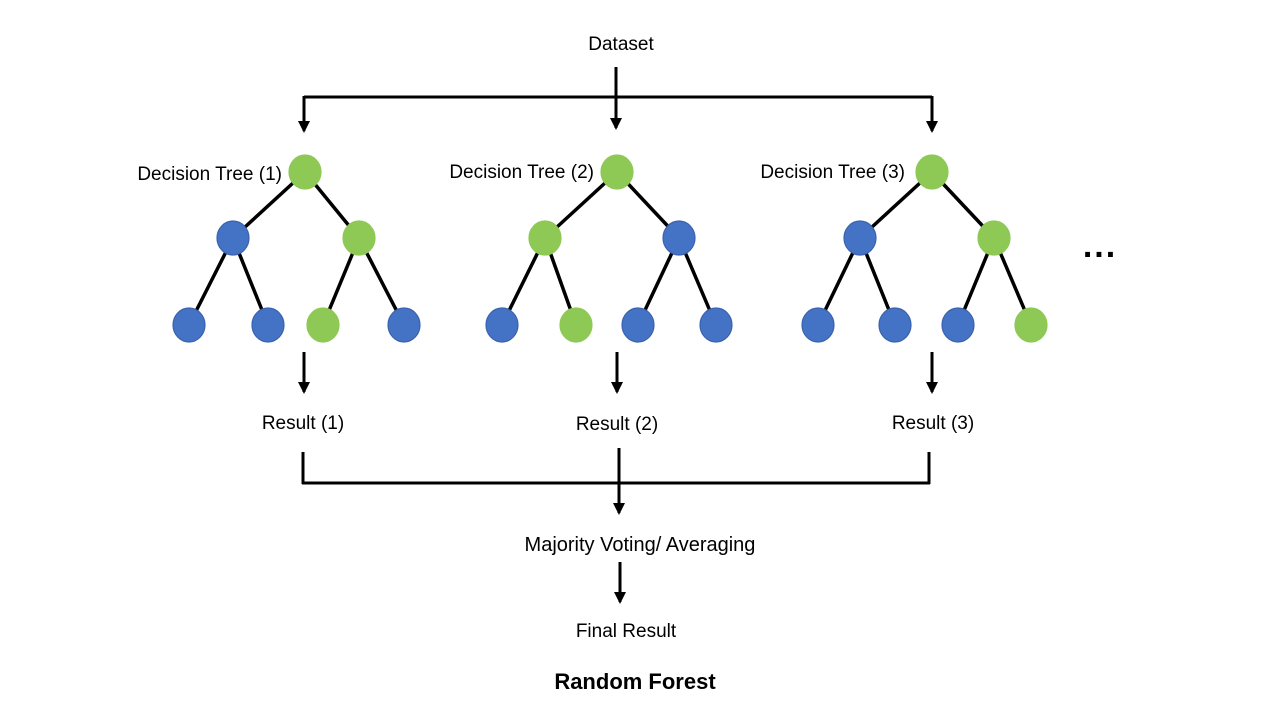 This screenshot has width=1280, height=720. I want to click on decision-tree-1-label: Decision Tree (1), so click(209, 174).